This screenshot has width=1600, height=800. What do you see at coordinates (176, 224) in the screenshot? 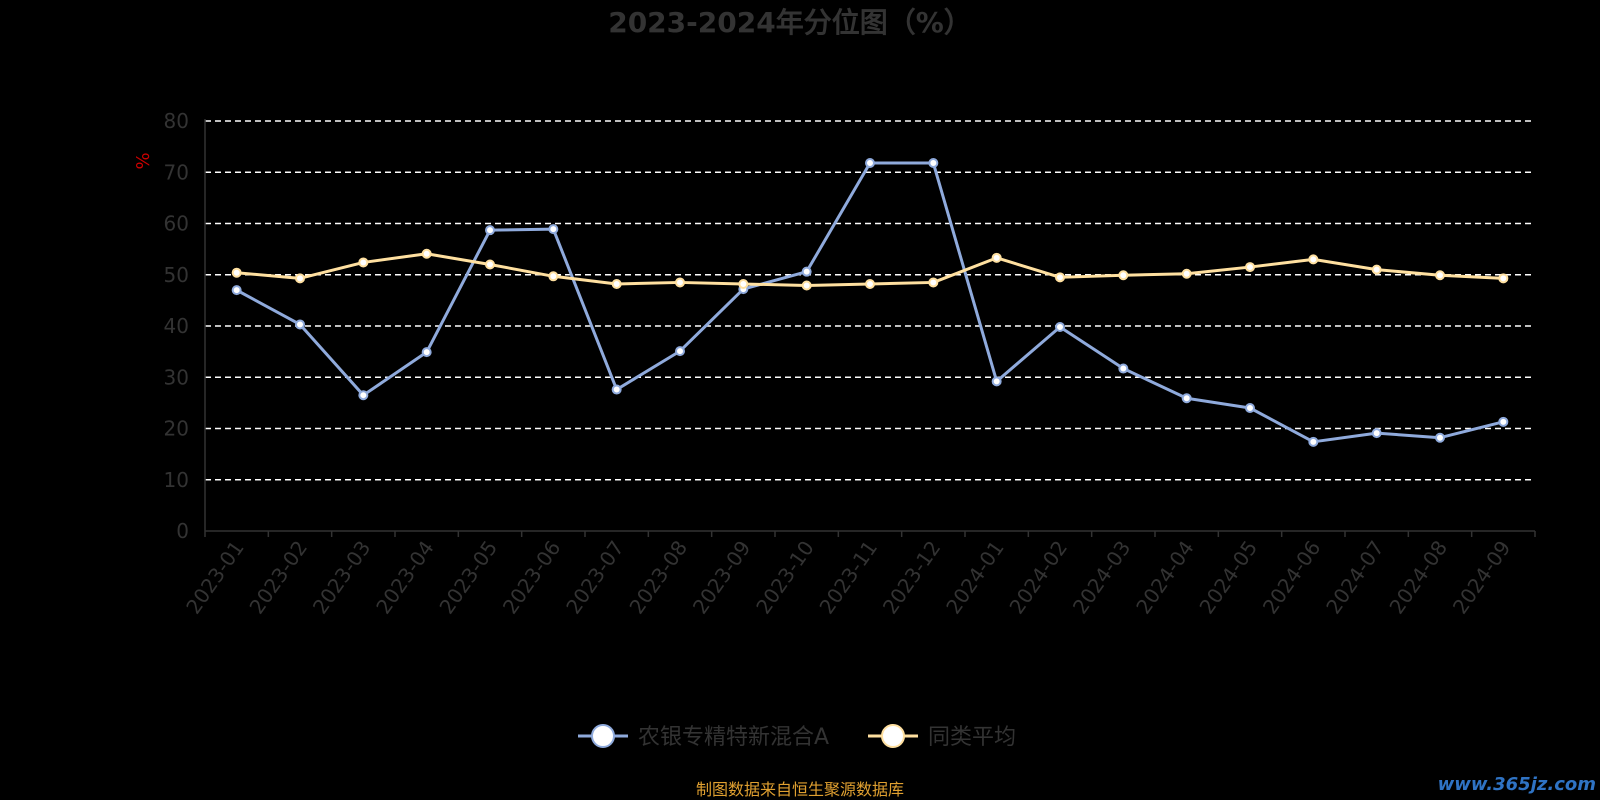
I see `y-tick-label: 60` at bounding box center [176, 224].